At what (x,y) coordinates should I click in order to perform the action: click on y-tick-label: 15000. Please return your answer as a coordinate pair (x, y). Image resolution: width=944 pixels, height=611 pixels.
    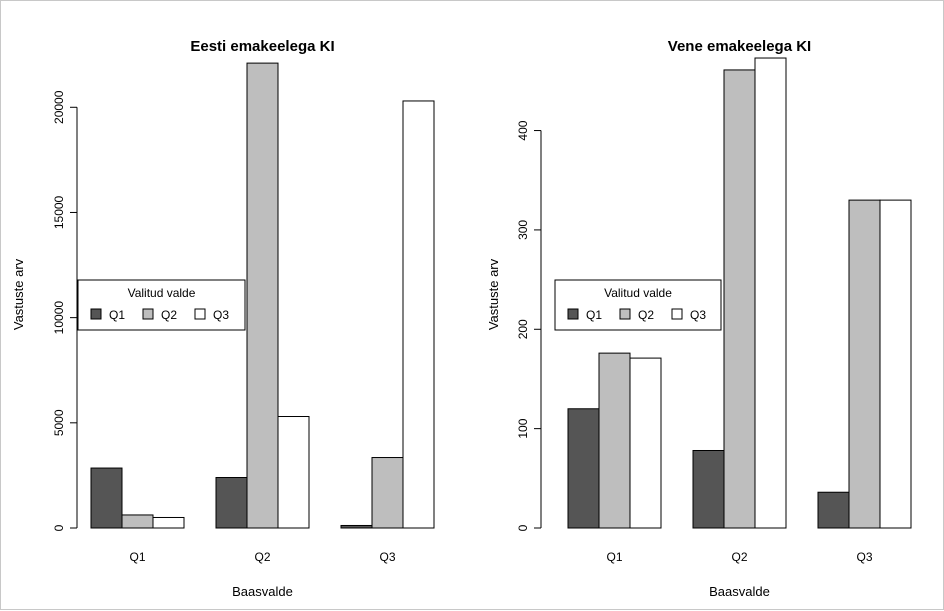
    Looking at the image, I should click on (59, 212).